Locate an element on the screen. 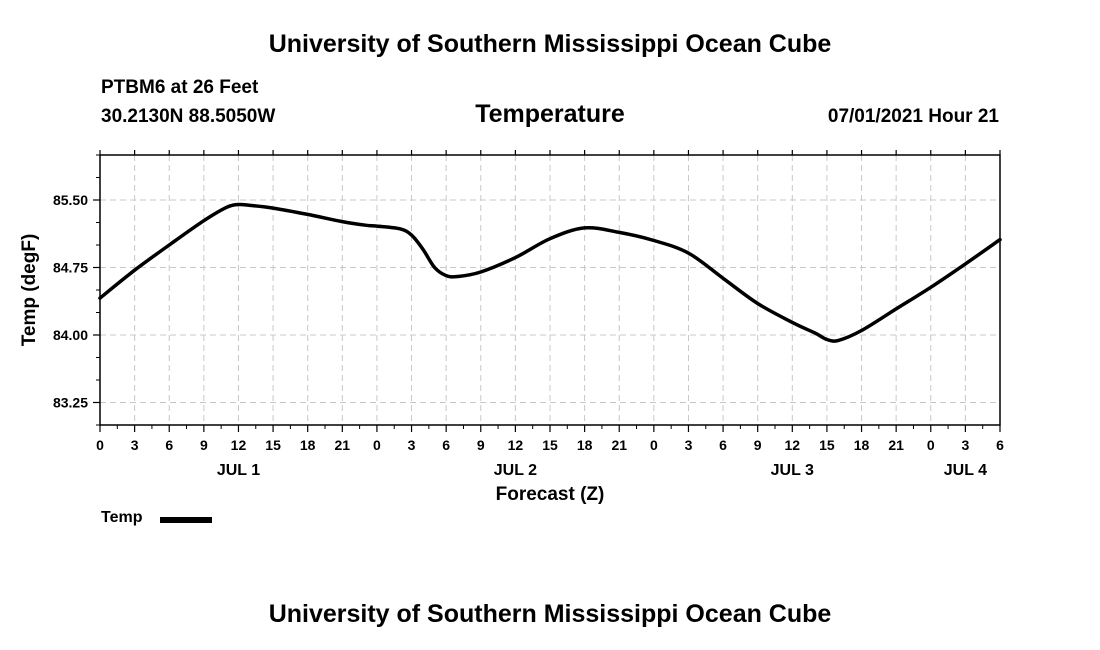 This screenshot has width=1100, height=650. variable-title: Temperature is located at coordinates (550, 114).